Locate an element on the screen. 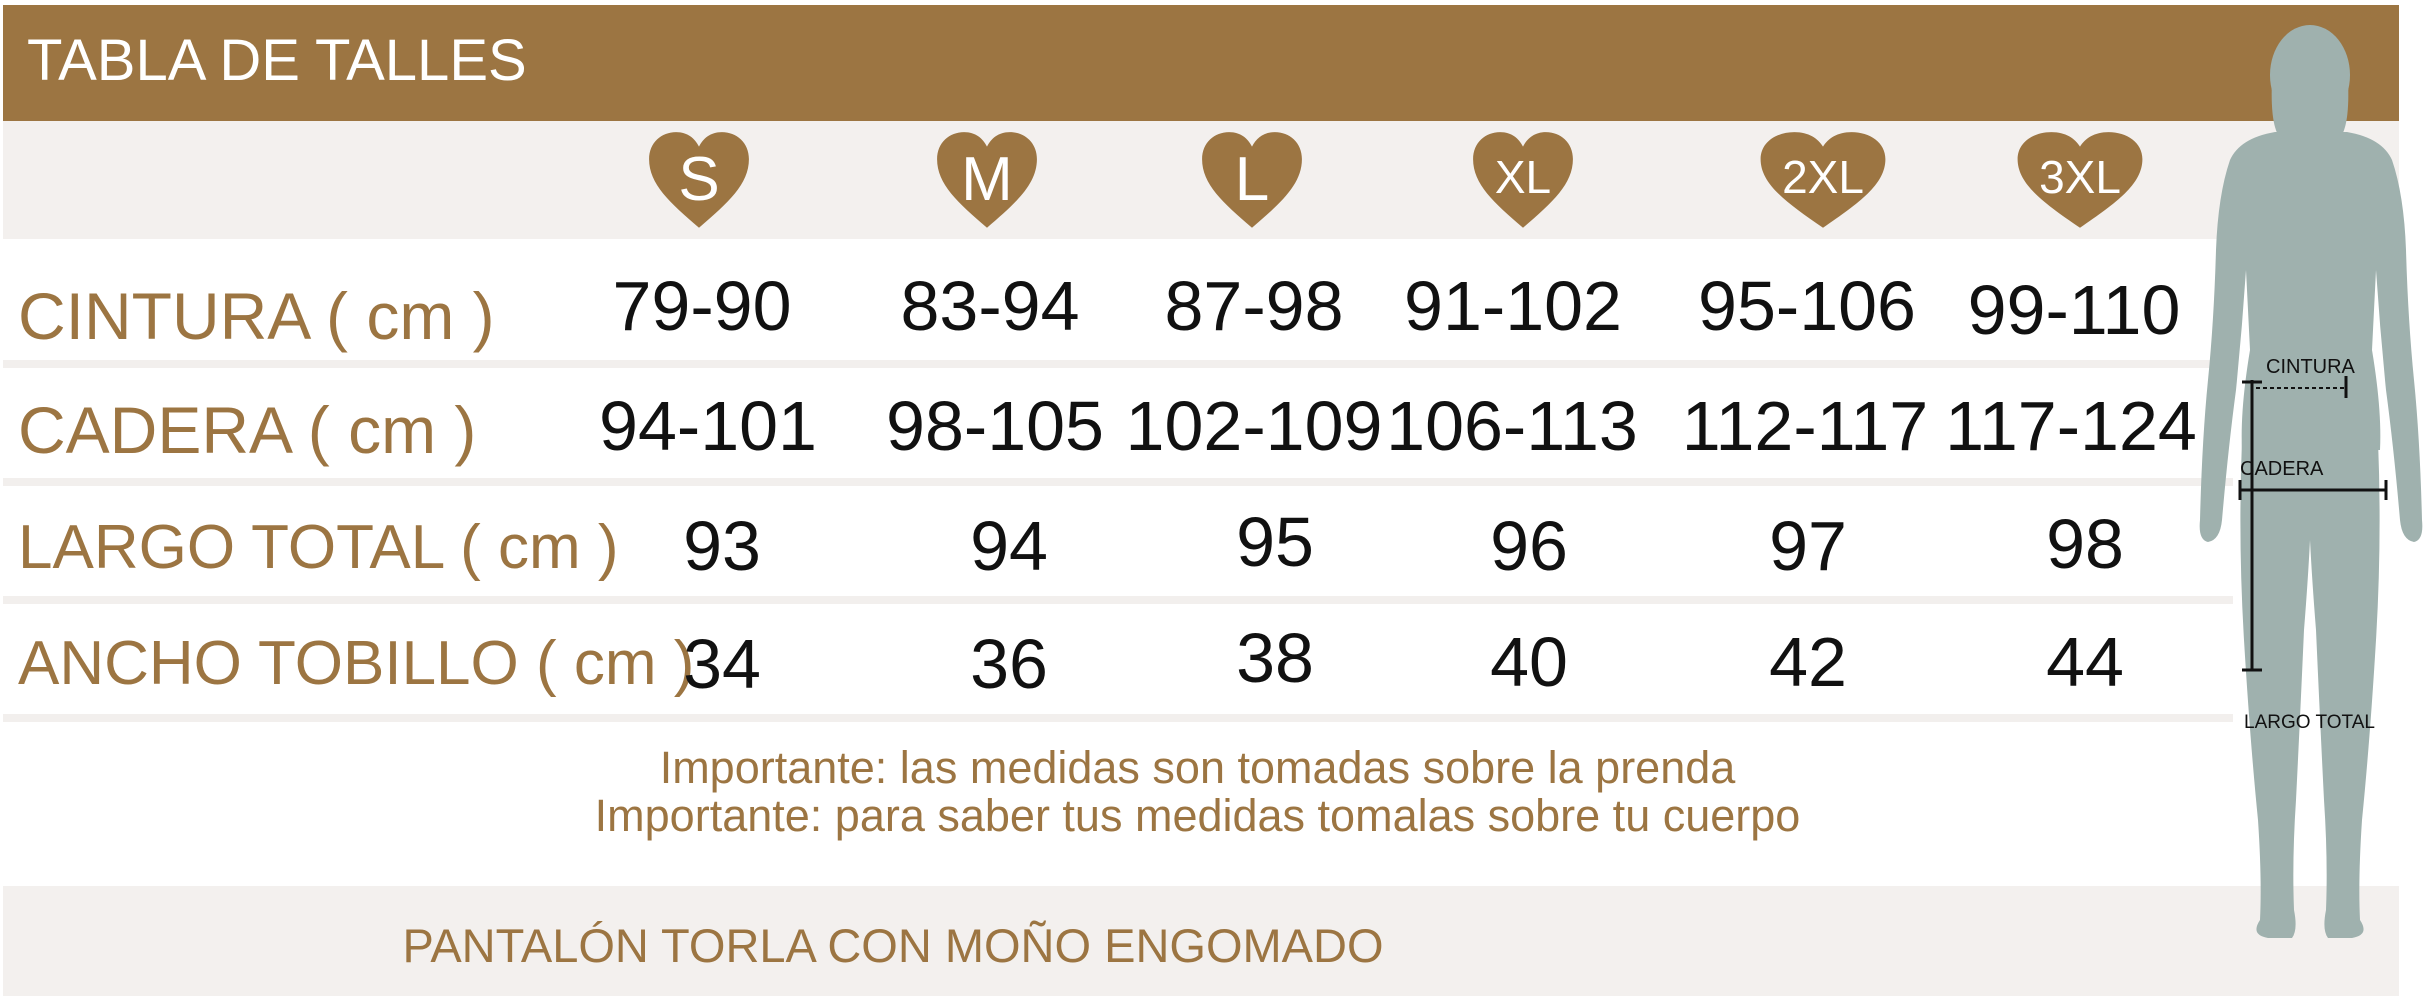  size-label-xl: XL is located at coordinates (1523, 177).